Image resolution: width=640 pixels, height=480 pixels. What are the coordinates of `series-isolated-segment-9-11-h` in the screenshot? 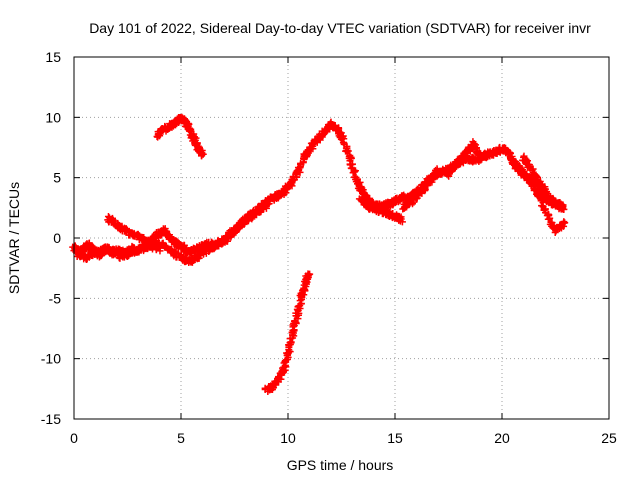 It's located at (287, 333).